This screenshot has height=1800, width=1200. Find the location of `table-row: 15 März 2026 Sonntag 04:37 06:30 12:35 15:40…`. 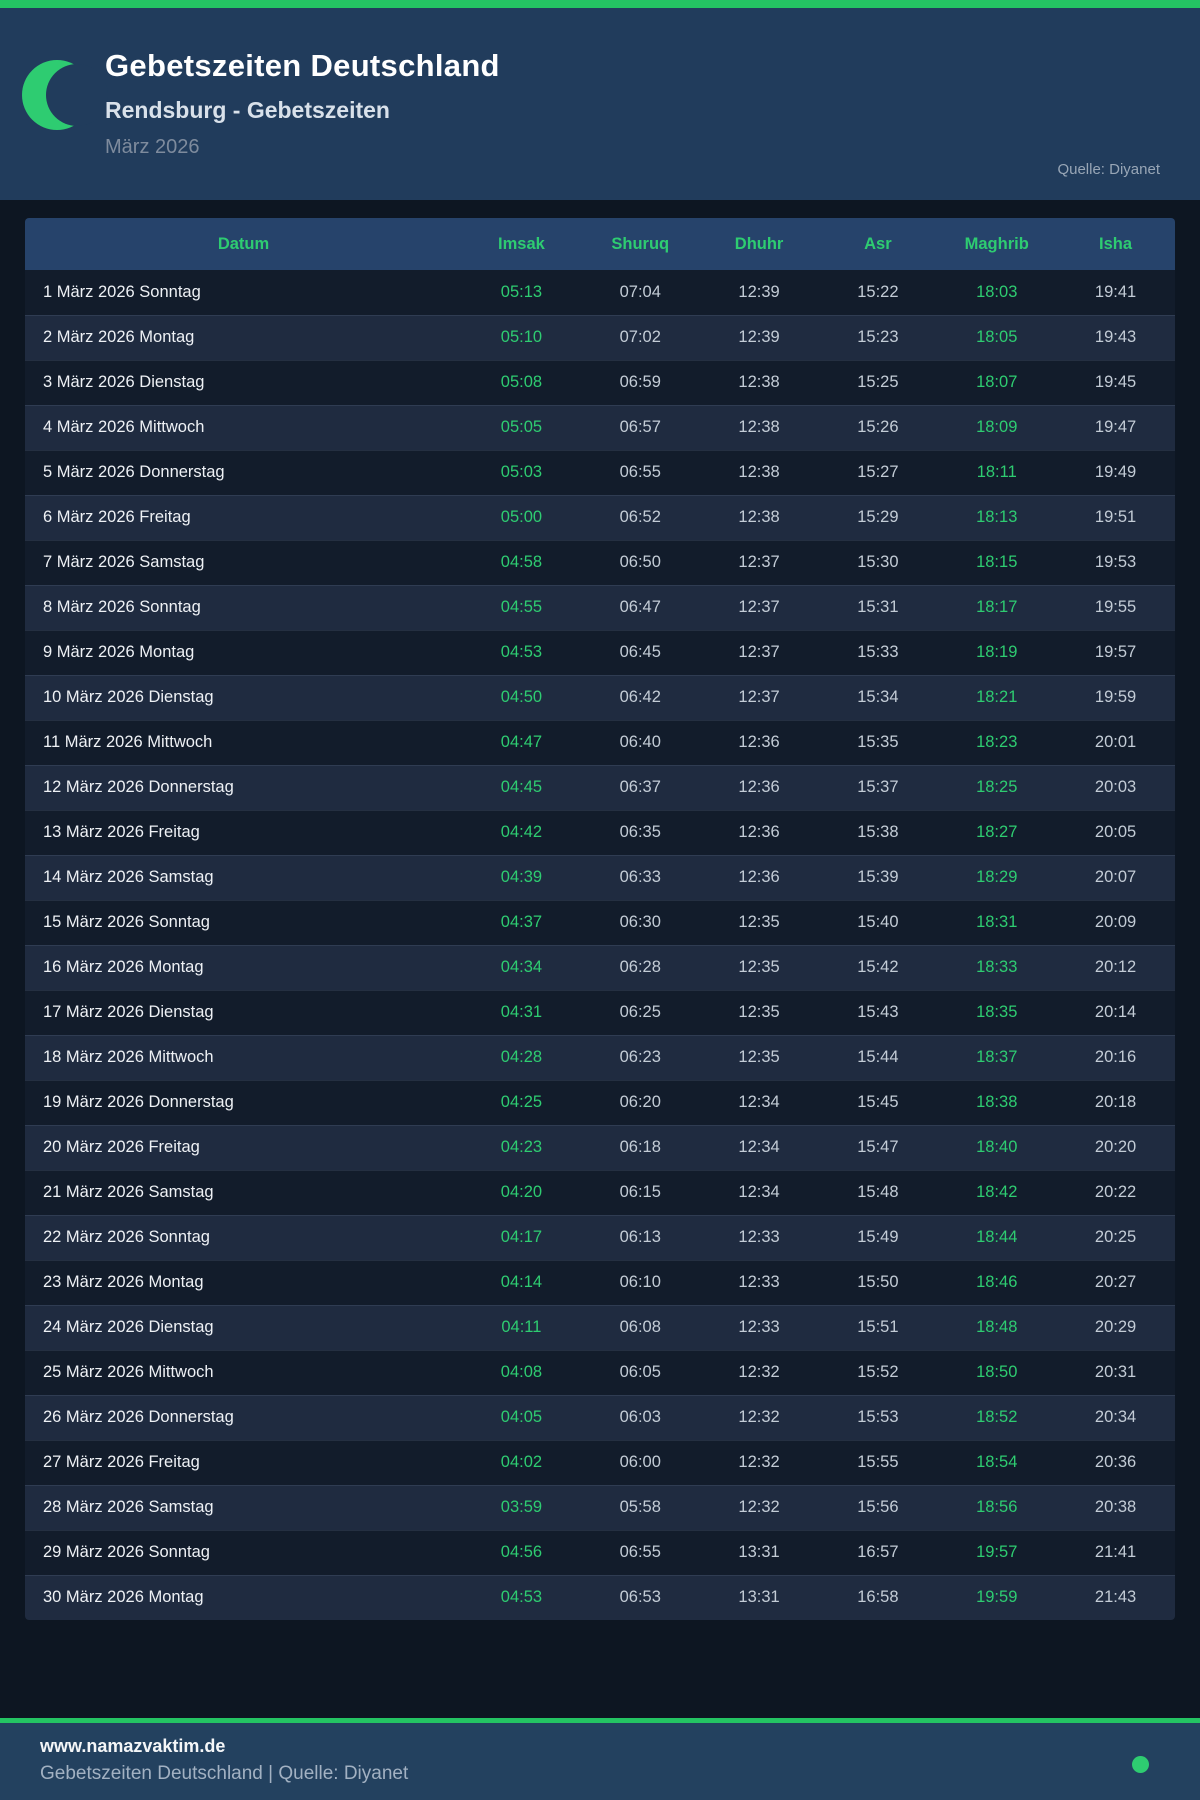

table-row: 15 März 2026 Sonntag 04:37 06:30 12:35 15:40… is located at coordinates (600, 922).